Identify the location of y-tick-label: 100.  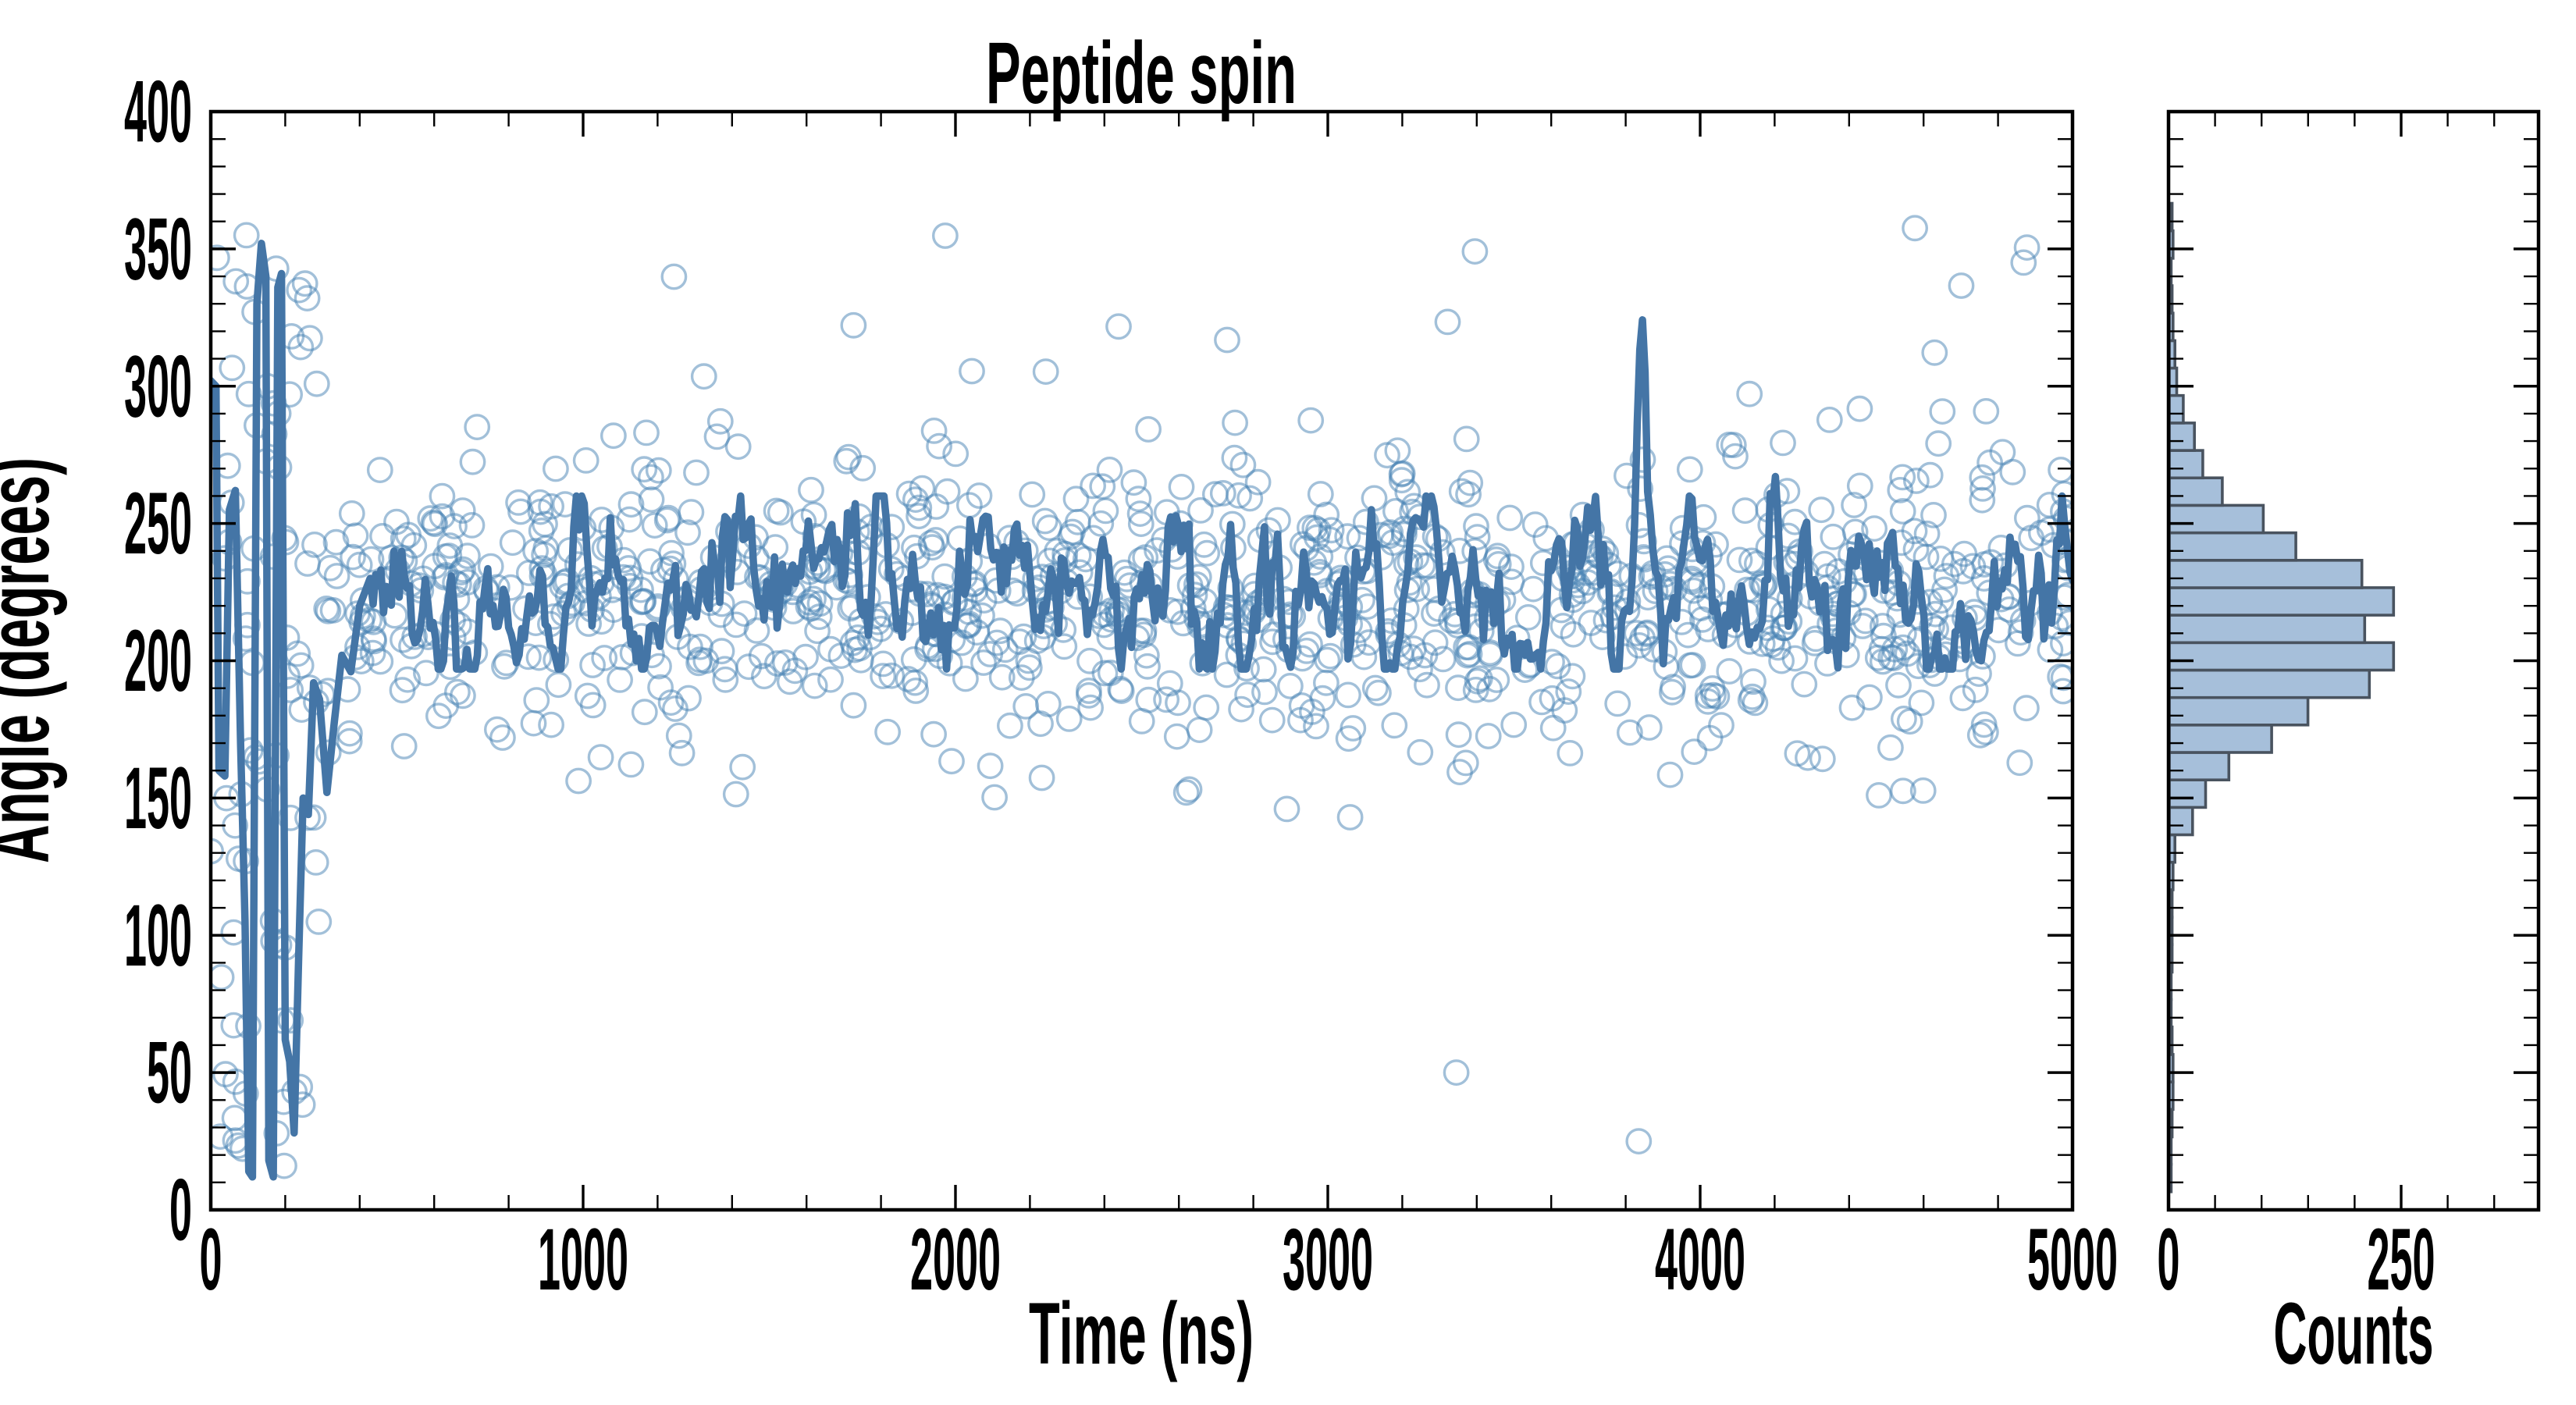
(158, 936).